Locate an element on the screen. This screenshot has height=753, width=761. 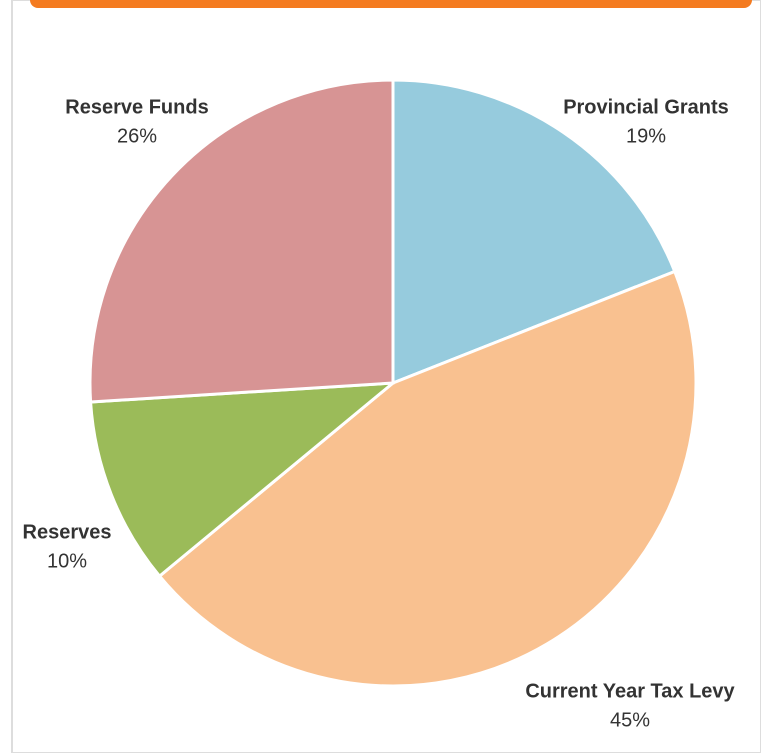
slice-value: 45% is located at coordinates (630, 720).